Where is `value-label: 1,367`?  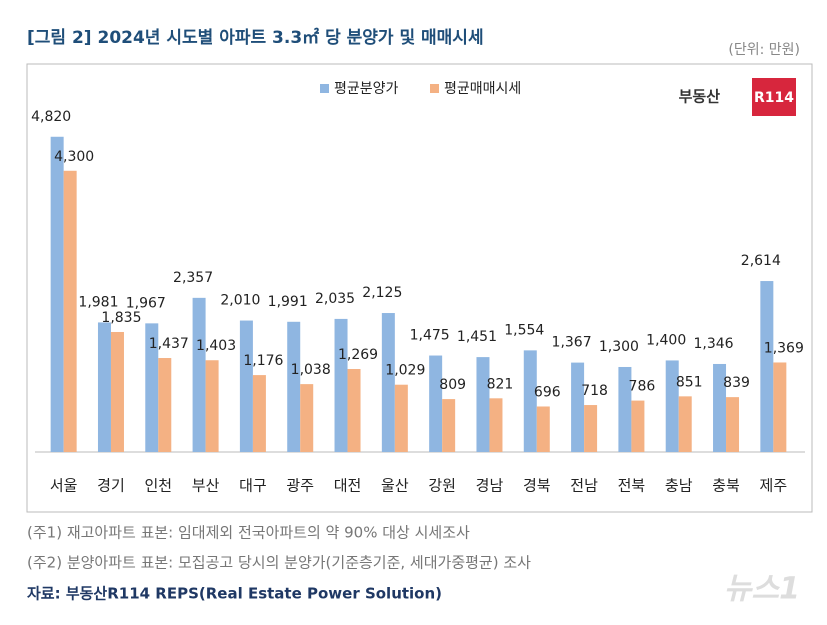 value-label: 1,367 is located at coordinates (572, 343).